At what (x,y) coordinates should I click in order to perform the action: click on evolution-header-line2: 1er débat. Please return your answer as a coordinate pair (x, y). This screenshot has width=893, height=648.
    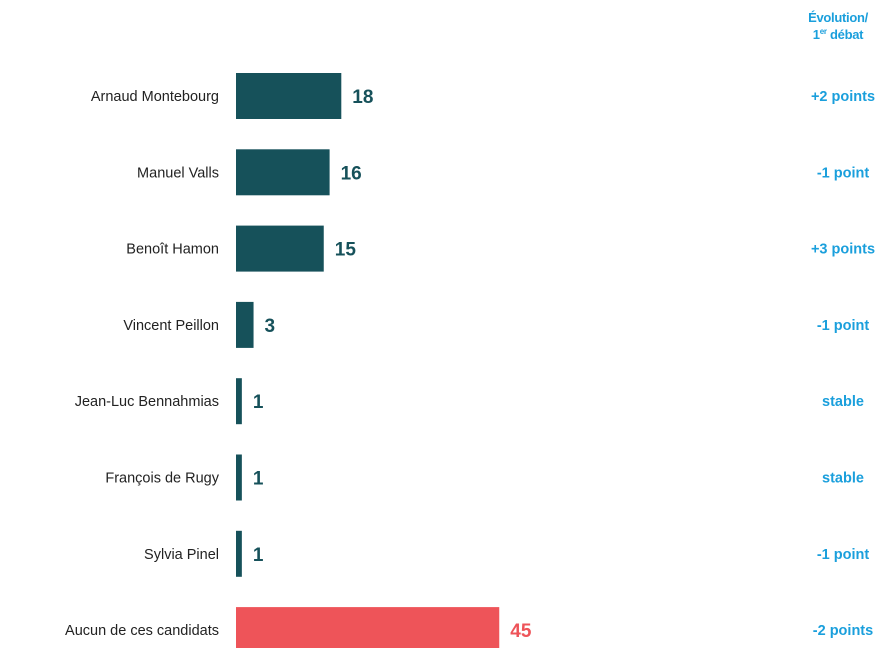
    Looking at the image, I should click on (838, 34).